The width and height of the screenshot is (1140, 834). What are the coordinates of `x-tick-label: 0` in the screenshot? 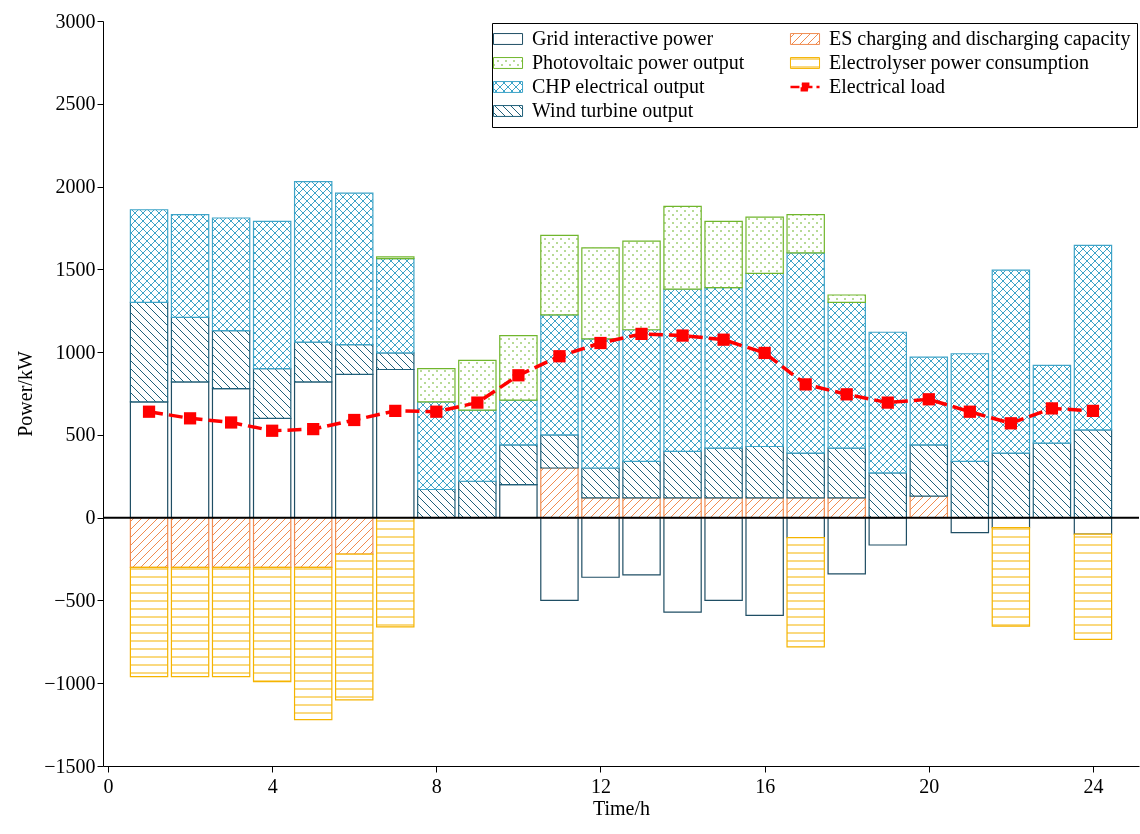 It's located at (108, 785).